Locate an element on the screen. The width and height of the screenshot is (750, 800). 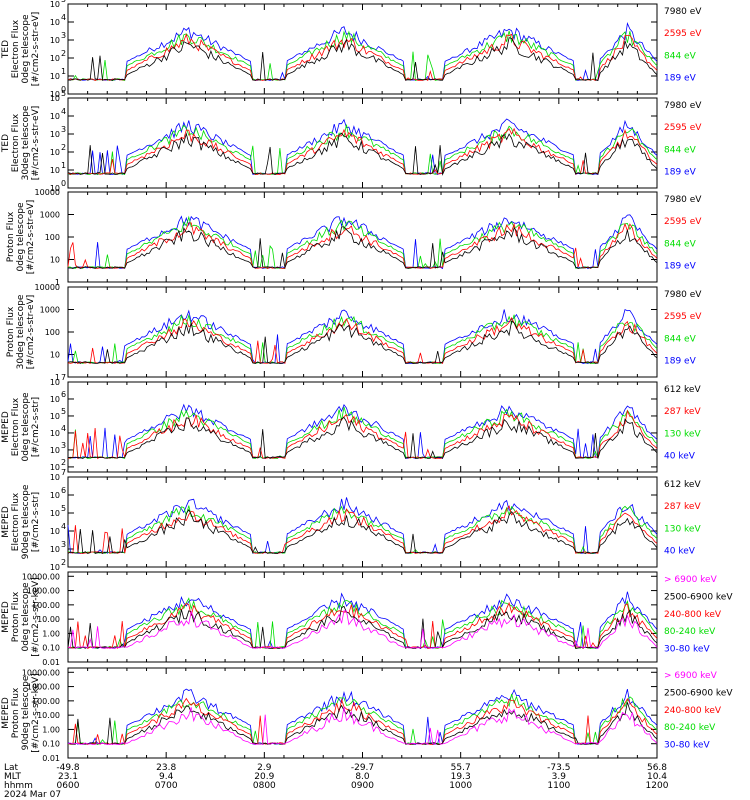
legend-p4-0: 7980 eV is located at coordinates (683, 295).